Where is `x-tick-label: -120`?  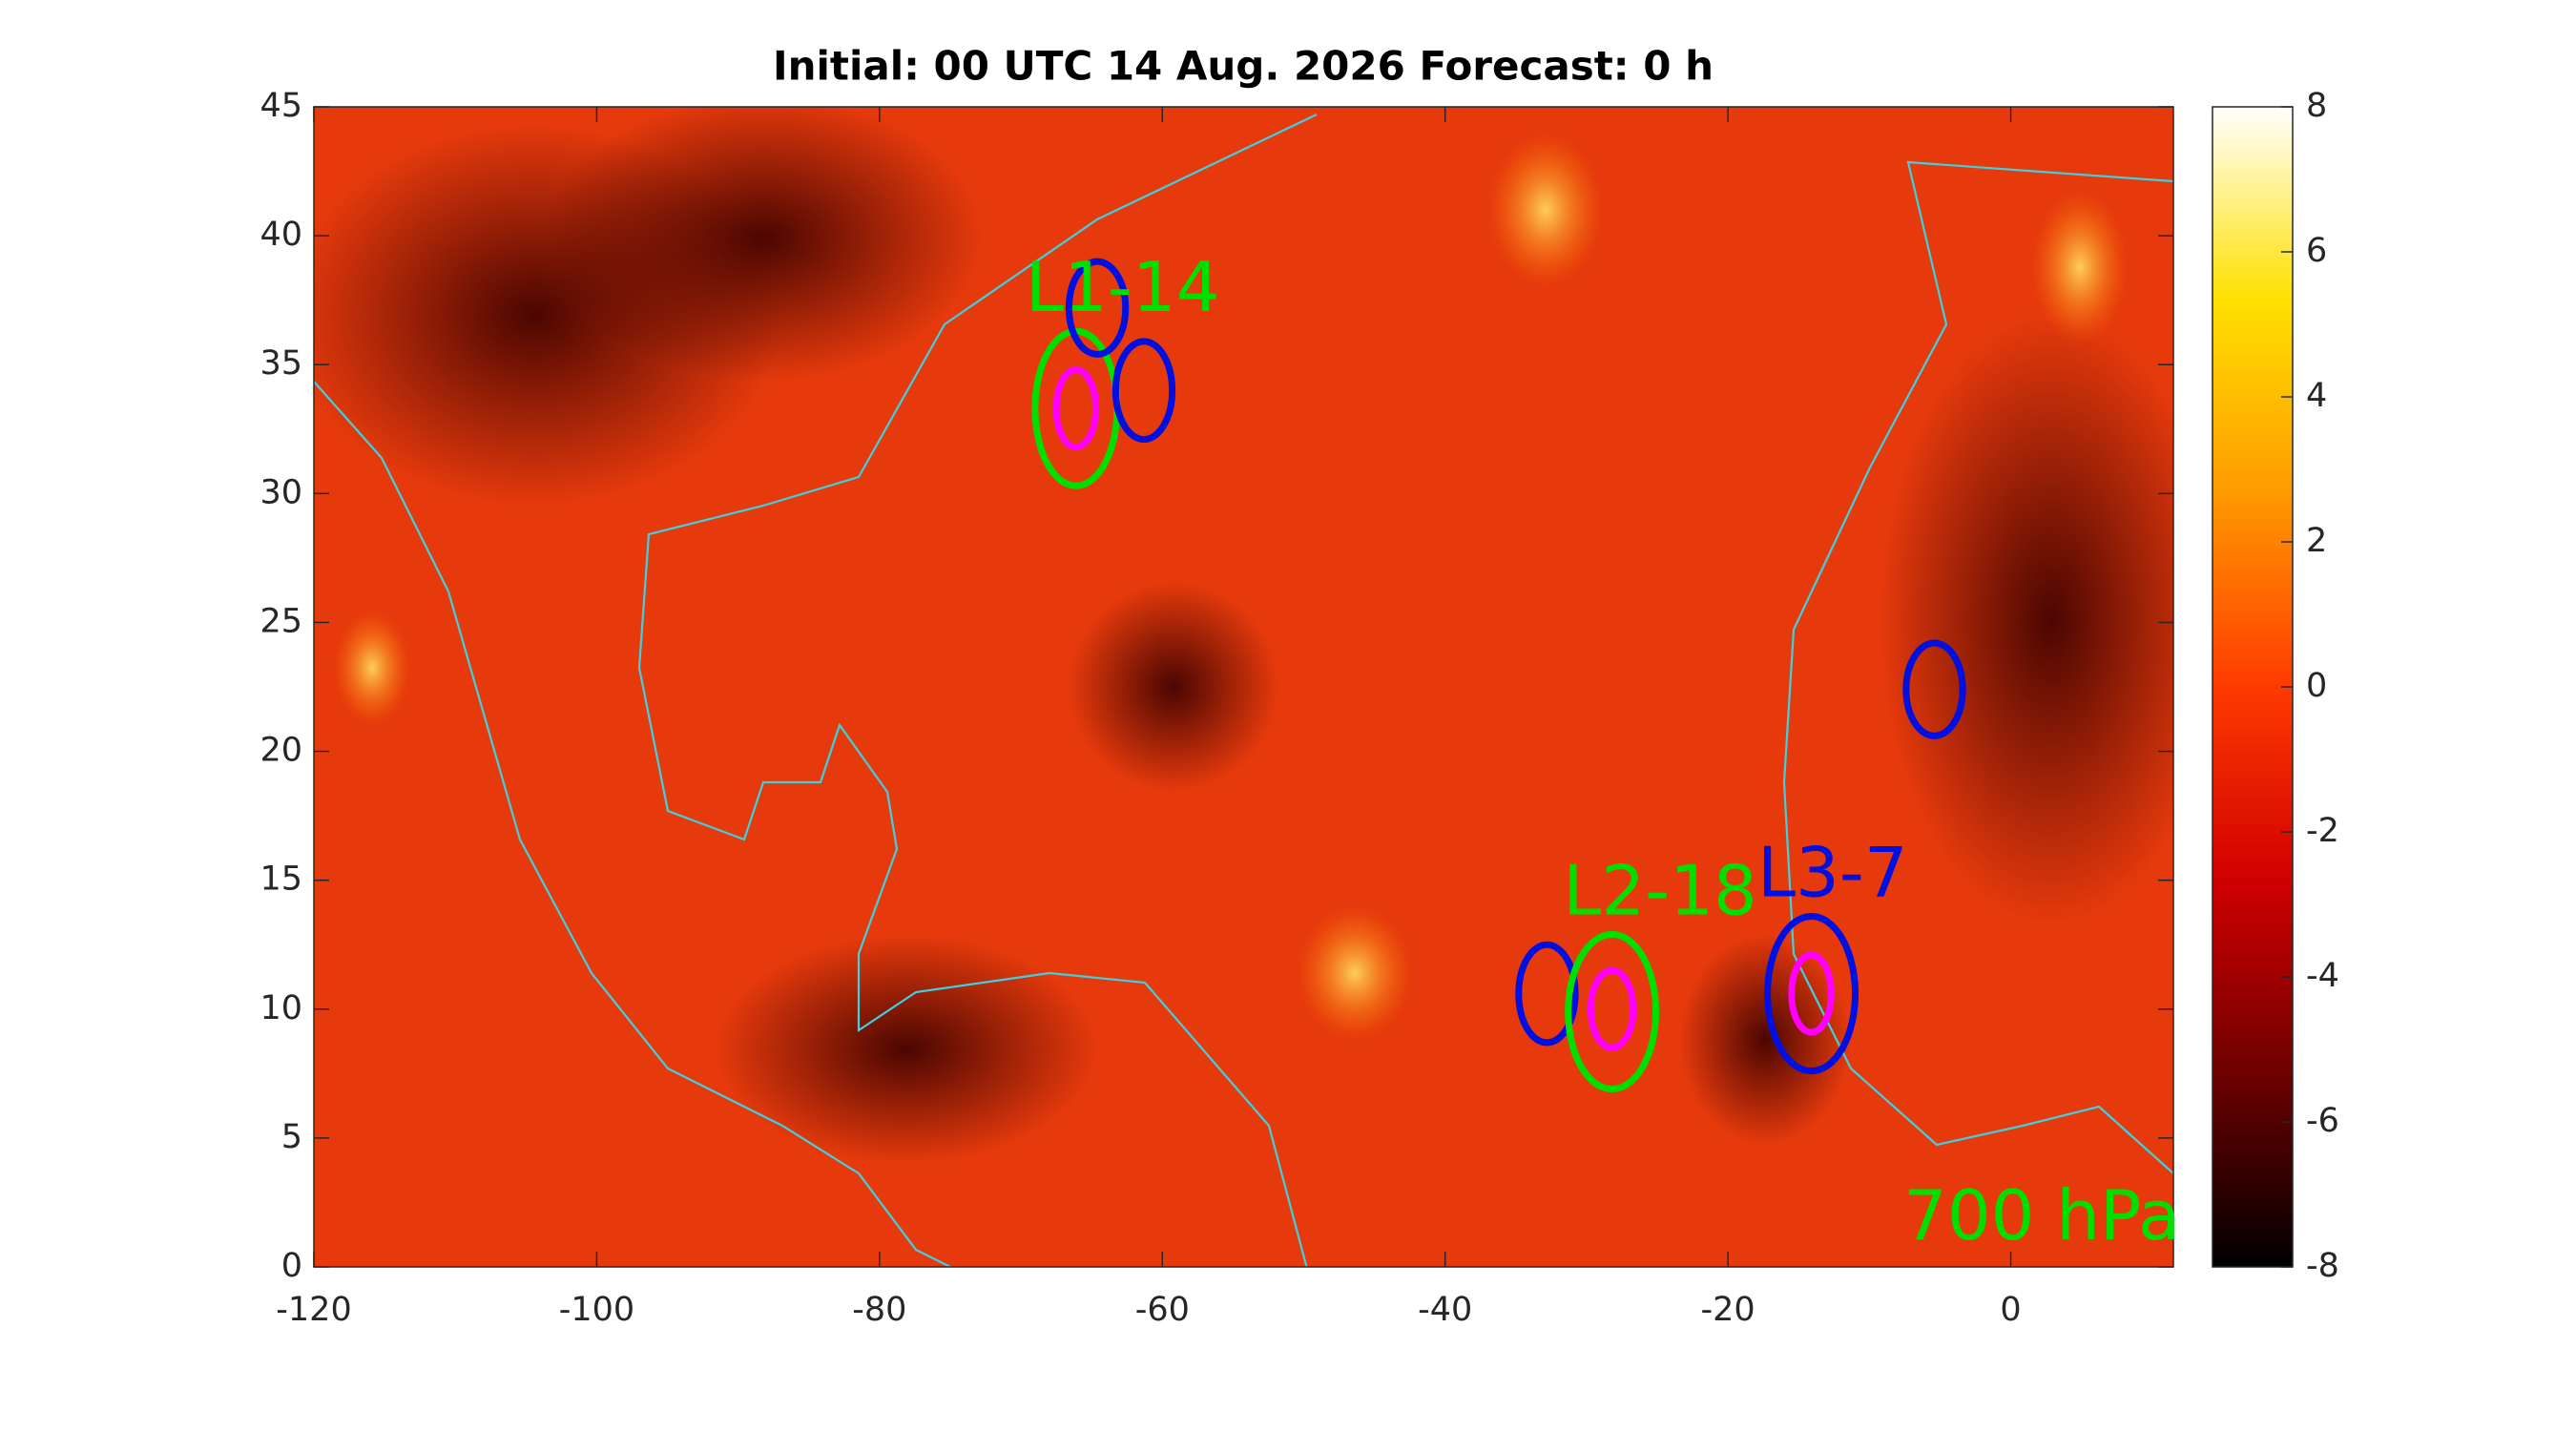 x-tick-label: -120 is located at coordinates (313, 1310).